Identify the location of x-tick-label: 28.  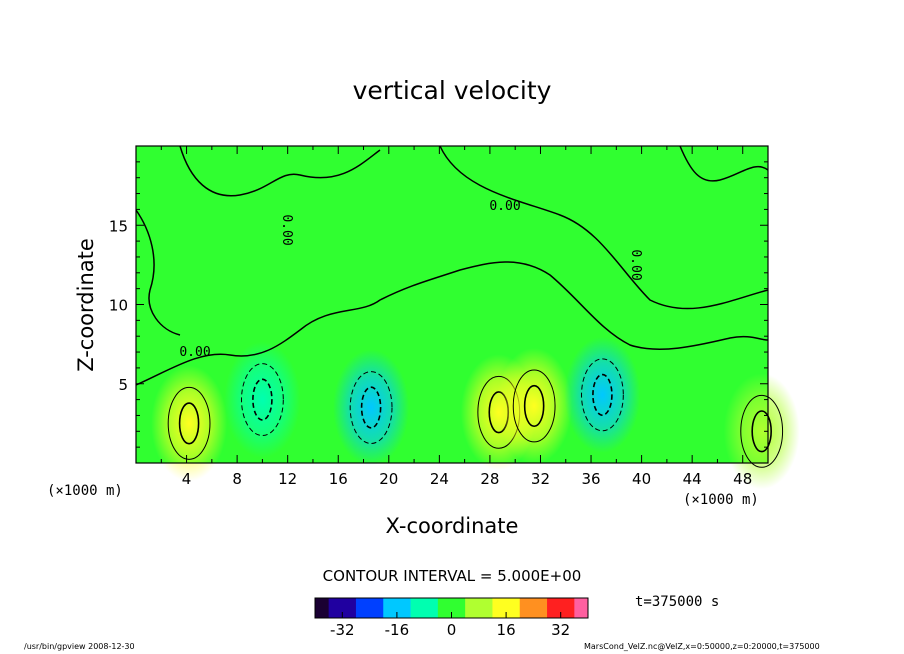
(489, 479).